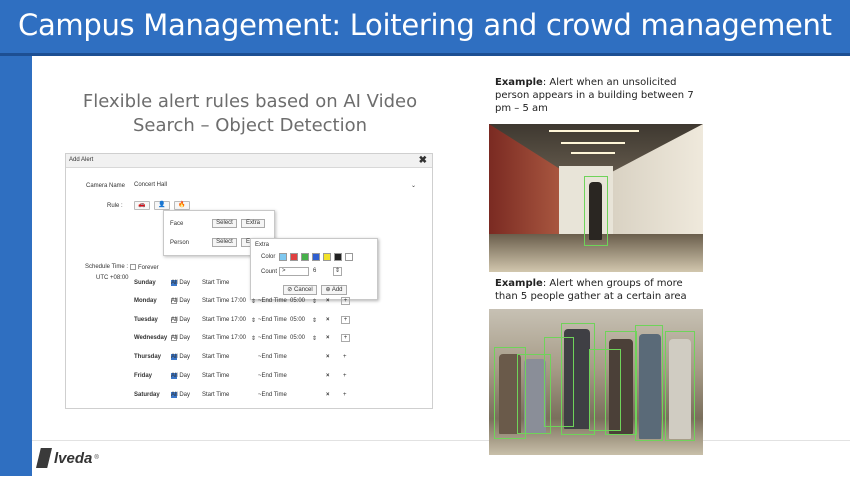 This screenshot has width=850, height=480. I want to click on count-stepper-icon: ⇕, so click(337, 271).